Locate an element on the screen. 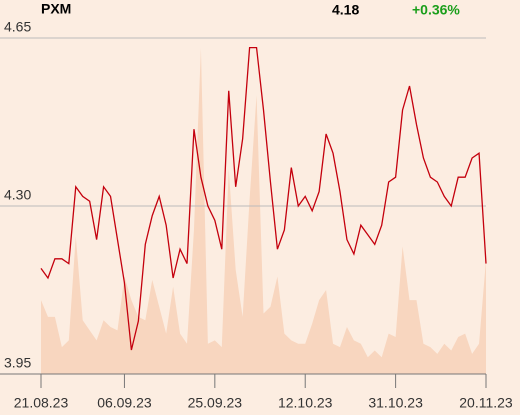 The height and width of the screenshot is (415, 520). price: 4.18 is located at coordinates (345, 10).